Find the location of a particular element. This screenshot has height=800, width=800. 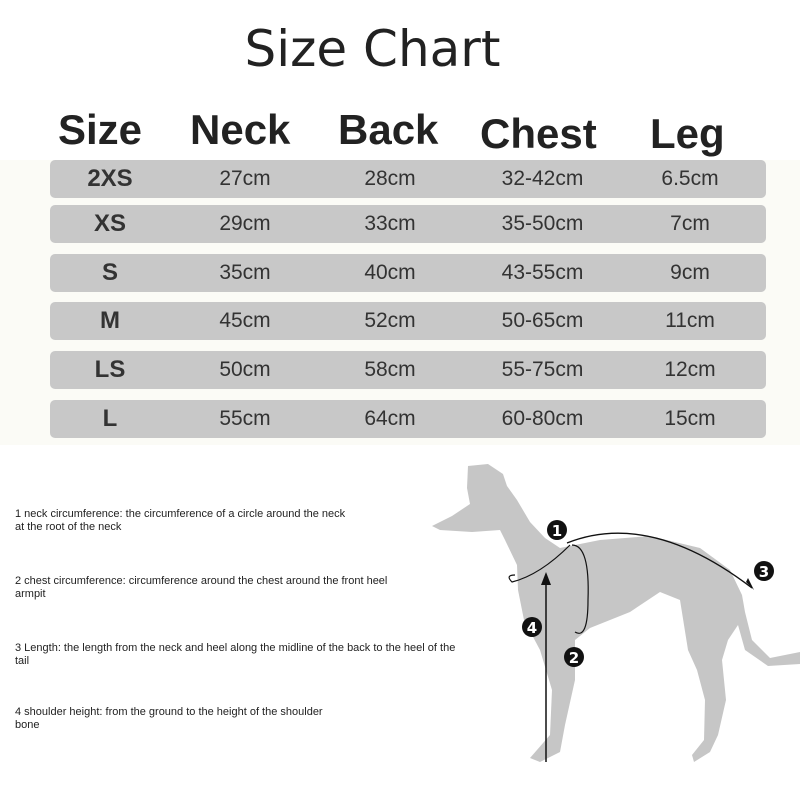

marker-1: 1 is located at coordinates (557, 530).